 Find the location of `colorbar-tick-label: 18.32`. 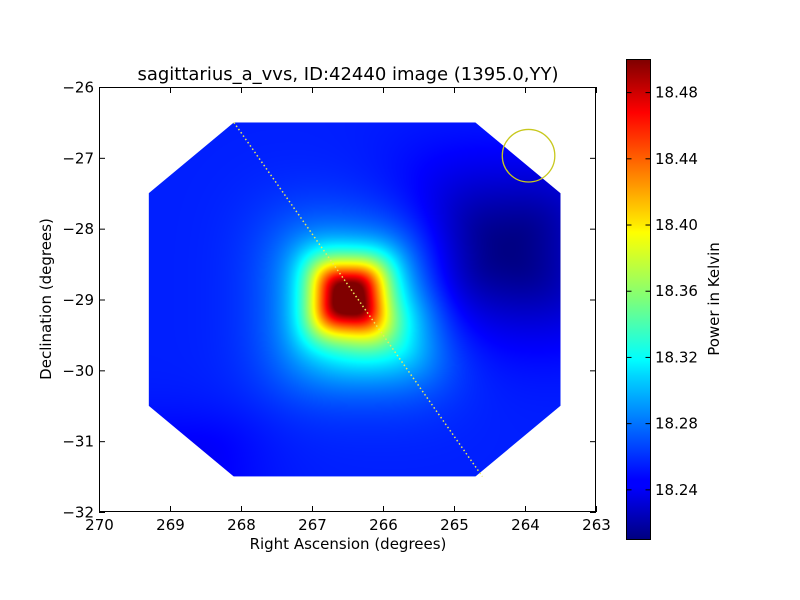

colorbar-tick-label: 18.32 is located at coordinates (676, 357).